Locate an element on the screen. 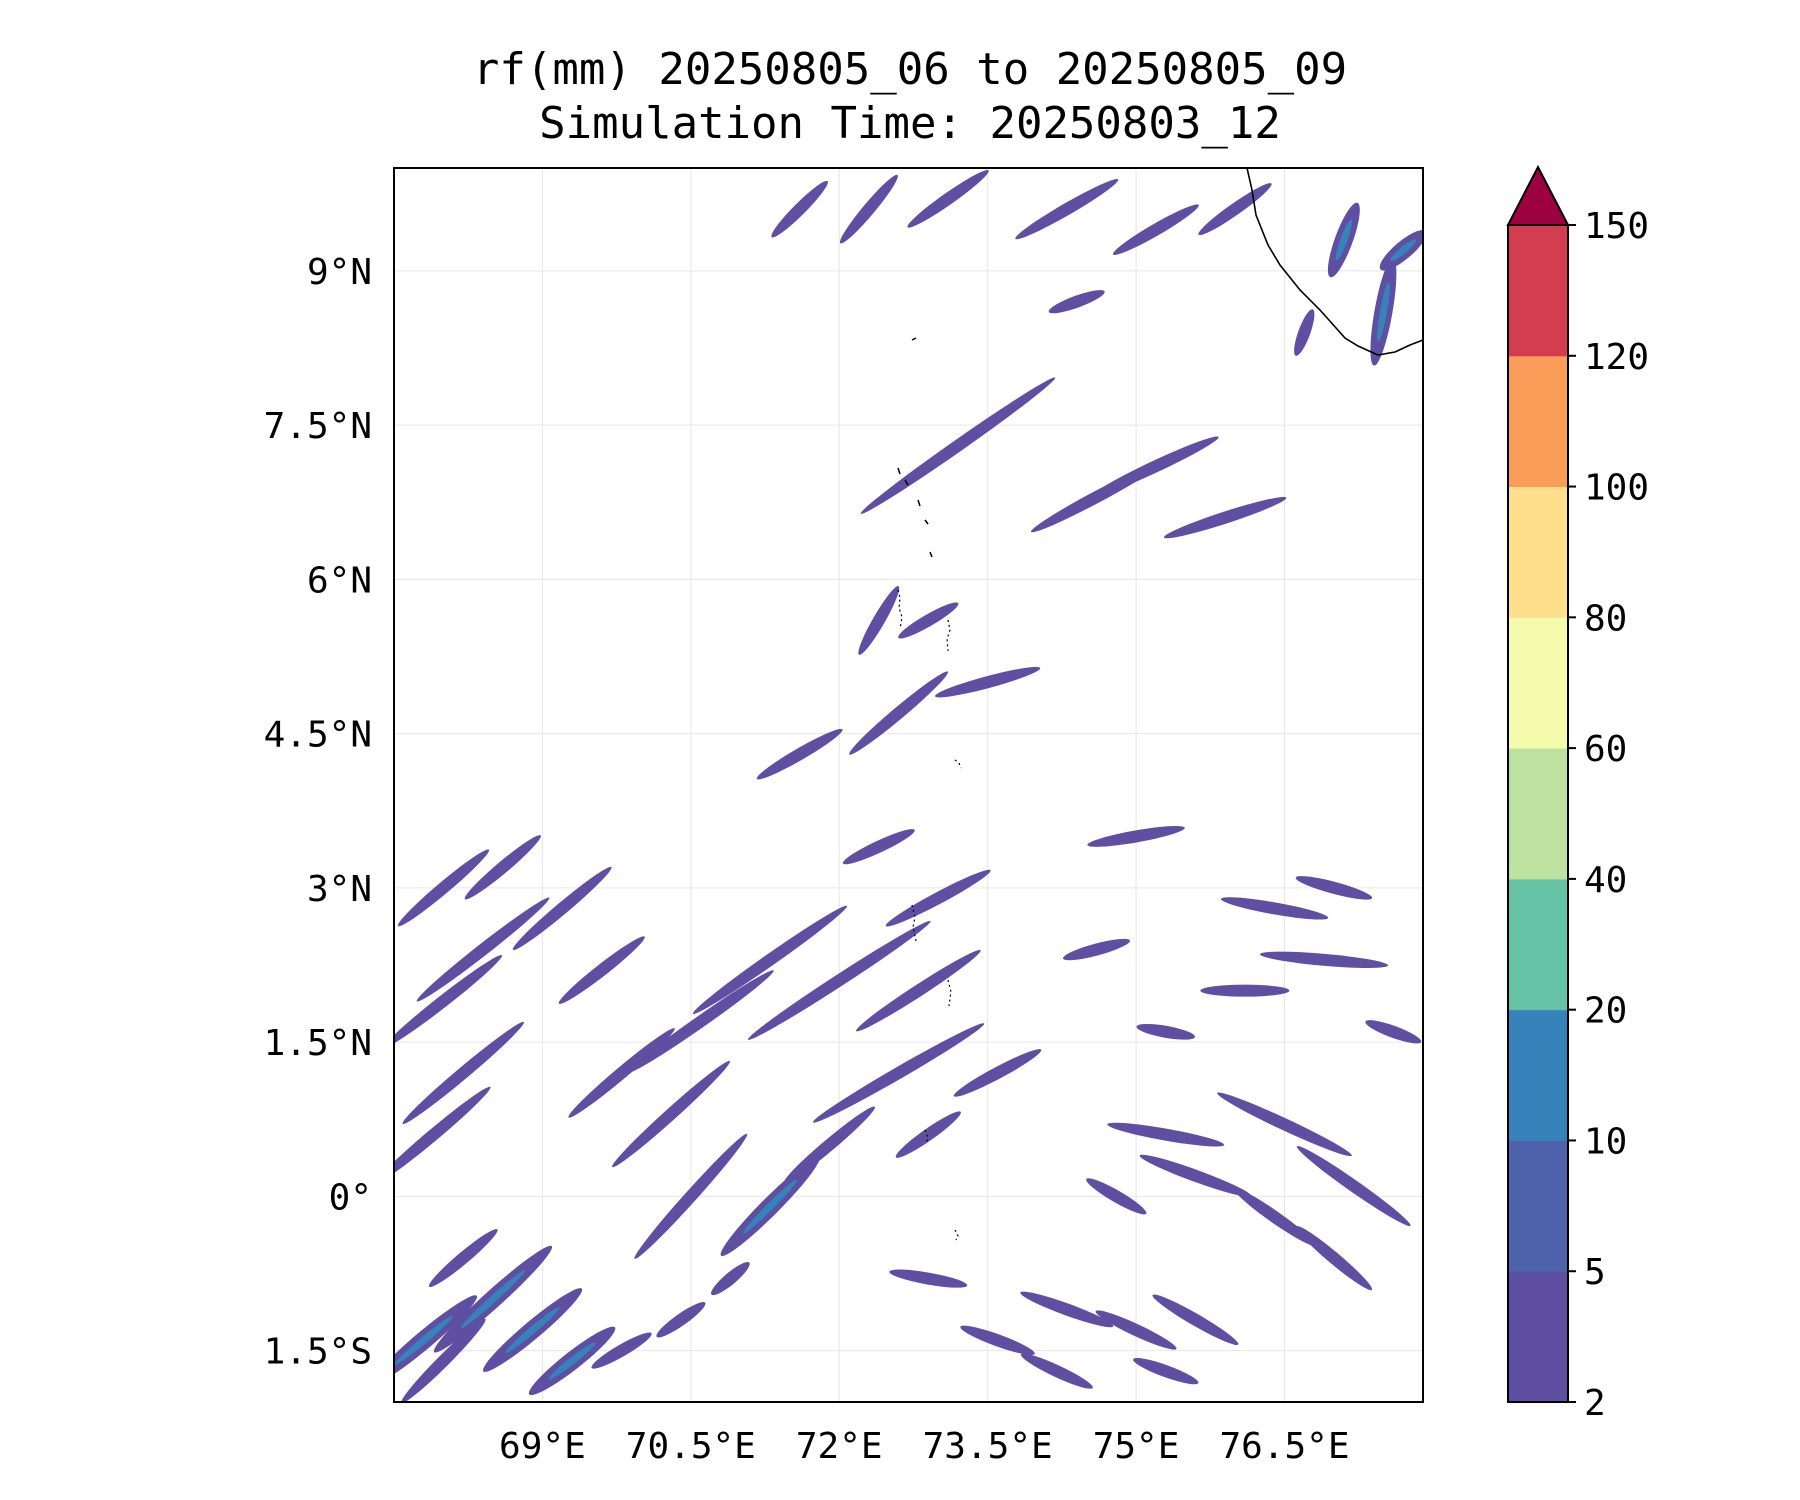 Image resolution: width=1800 pixels, height=1500 pixels. colorbar-frame is located at coordinates (1538, 813).